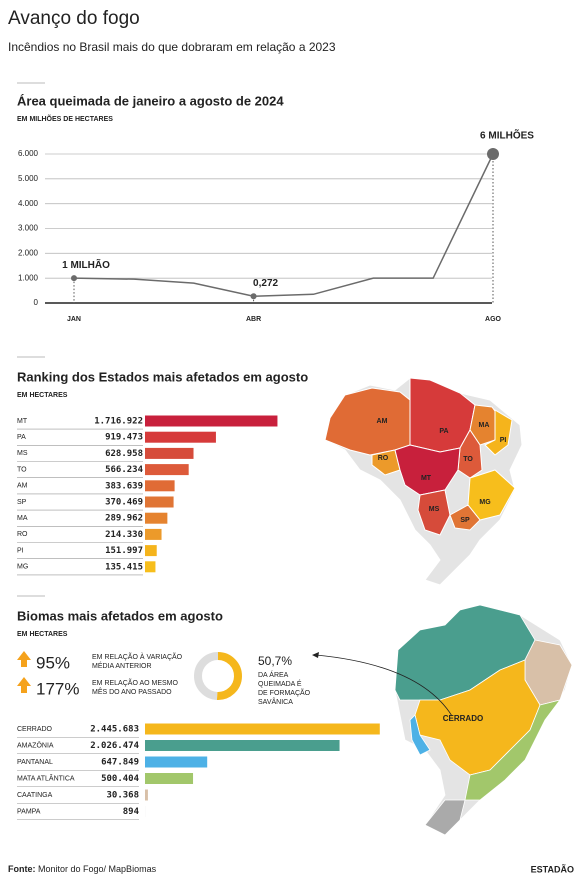  Describe the element at coordinates (36, 302) in the screenshot. I see `y-tick-label: 0` at that location.